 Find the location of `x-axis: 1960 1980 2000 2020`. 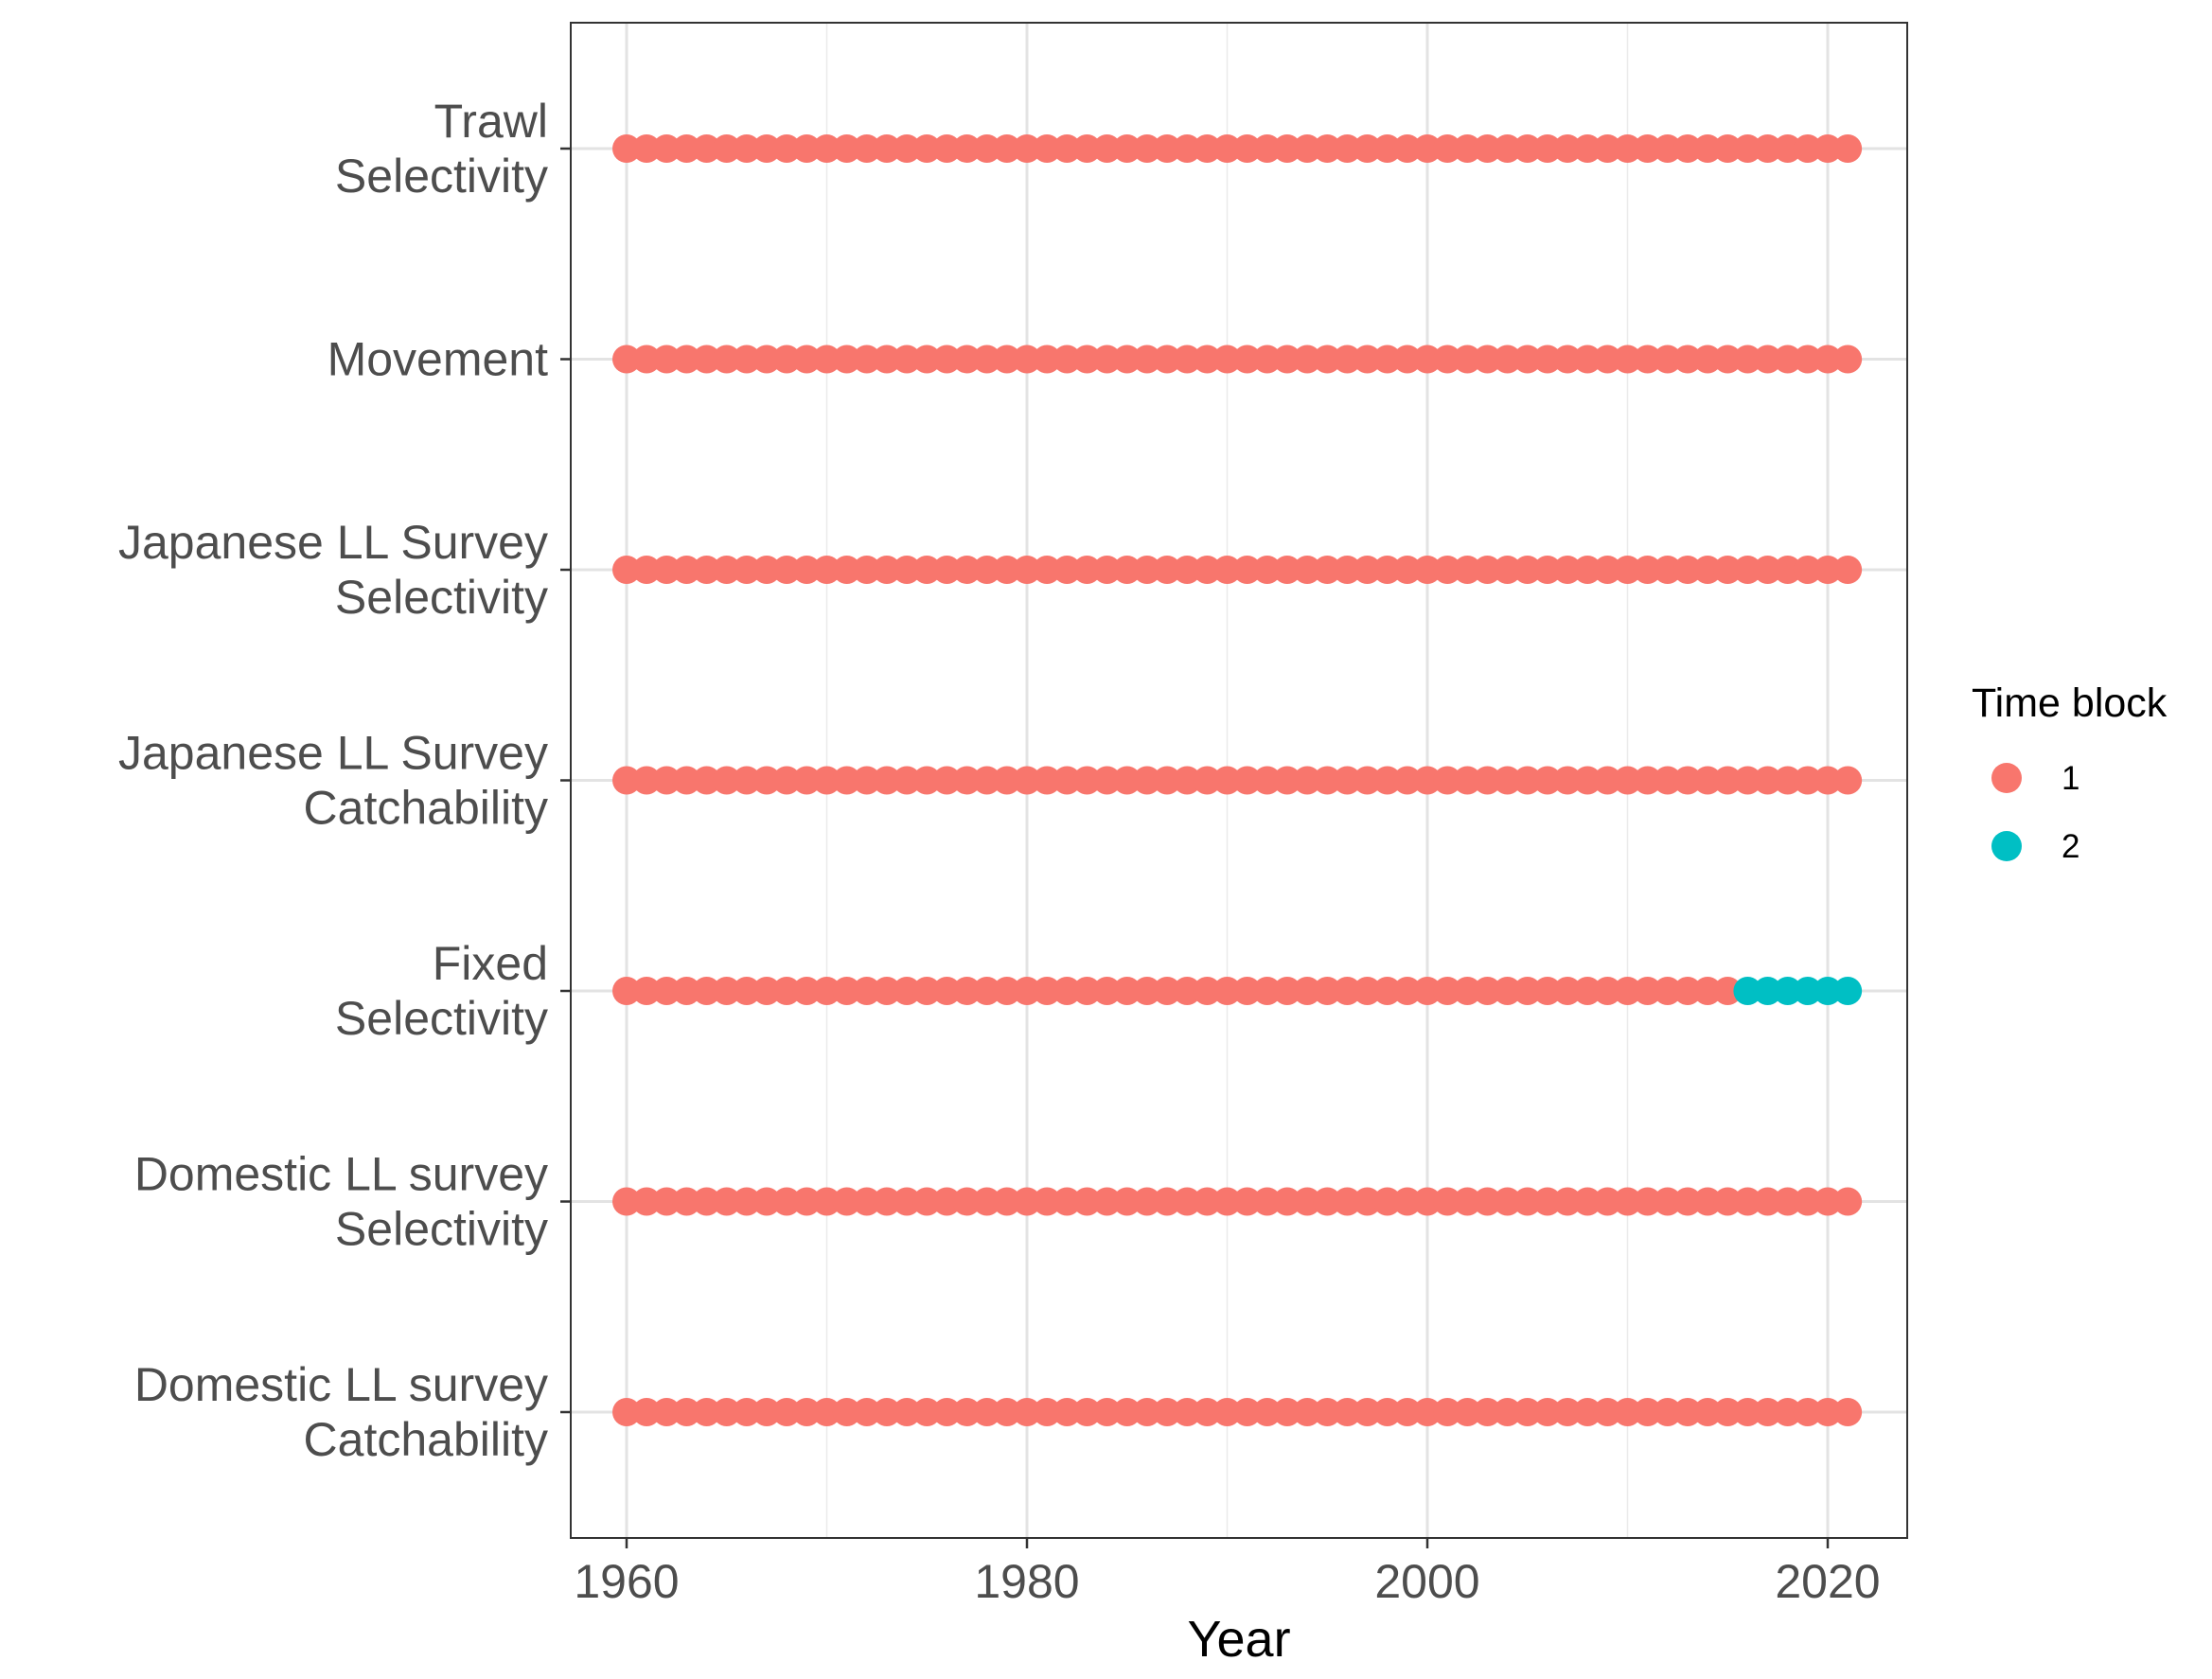

x-axis: 1960 1980 2000 2020 is located at coordinates (1227, 1573).